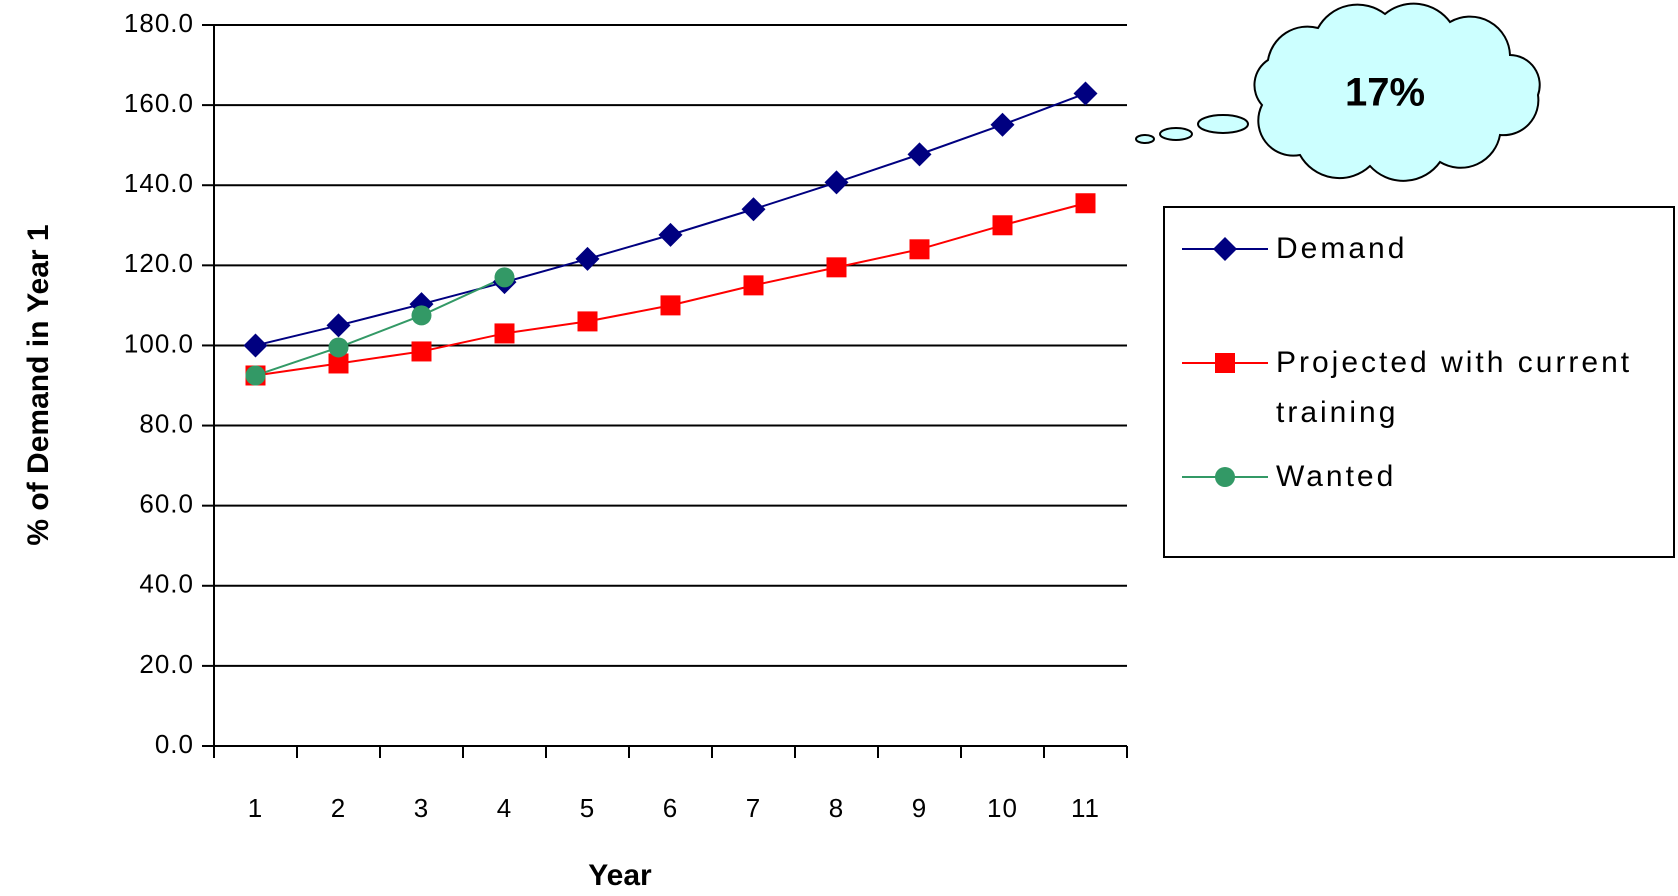 Image resolution: width=1678 pixels, height=896 pixels. What do you see at coordinates (836, 808) in the screenshot?
I see `x-tick-label: 8` at bounding box center [836, 808].